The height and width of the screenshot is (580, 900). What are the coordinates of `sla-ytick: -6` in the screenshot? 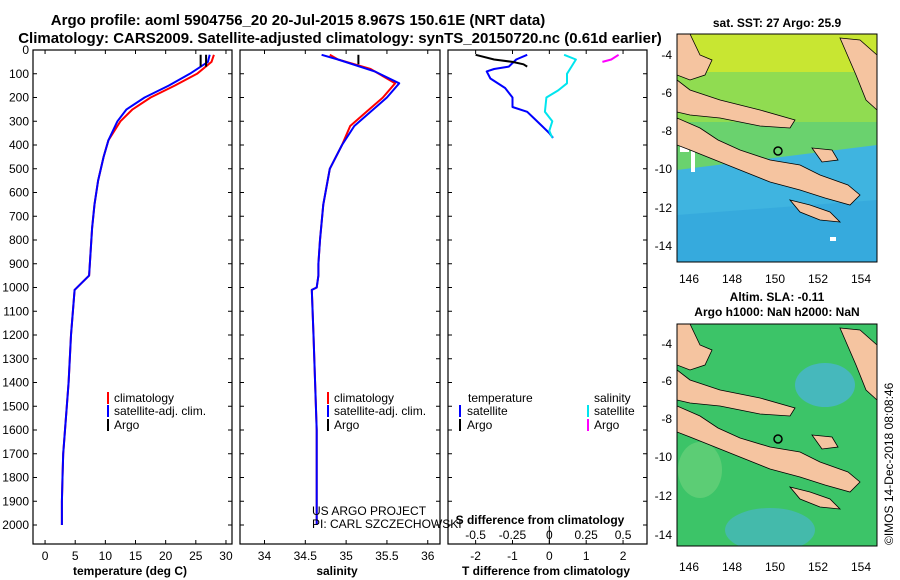 It's located at (666, 381).